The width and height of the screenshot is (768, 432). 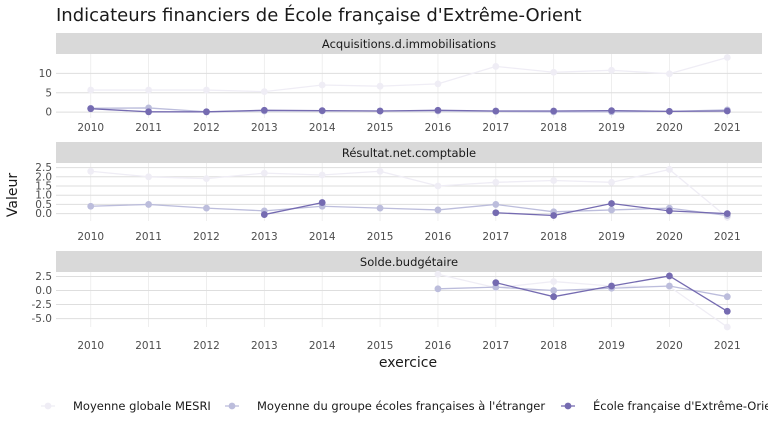 I want to click on panel-title: Acquisitions.d.immobilisations, so click(x=409, y=44).